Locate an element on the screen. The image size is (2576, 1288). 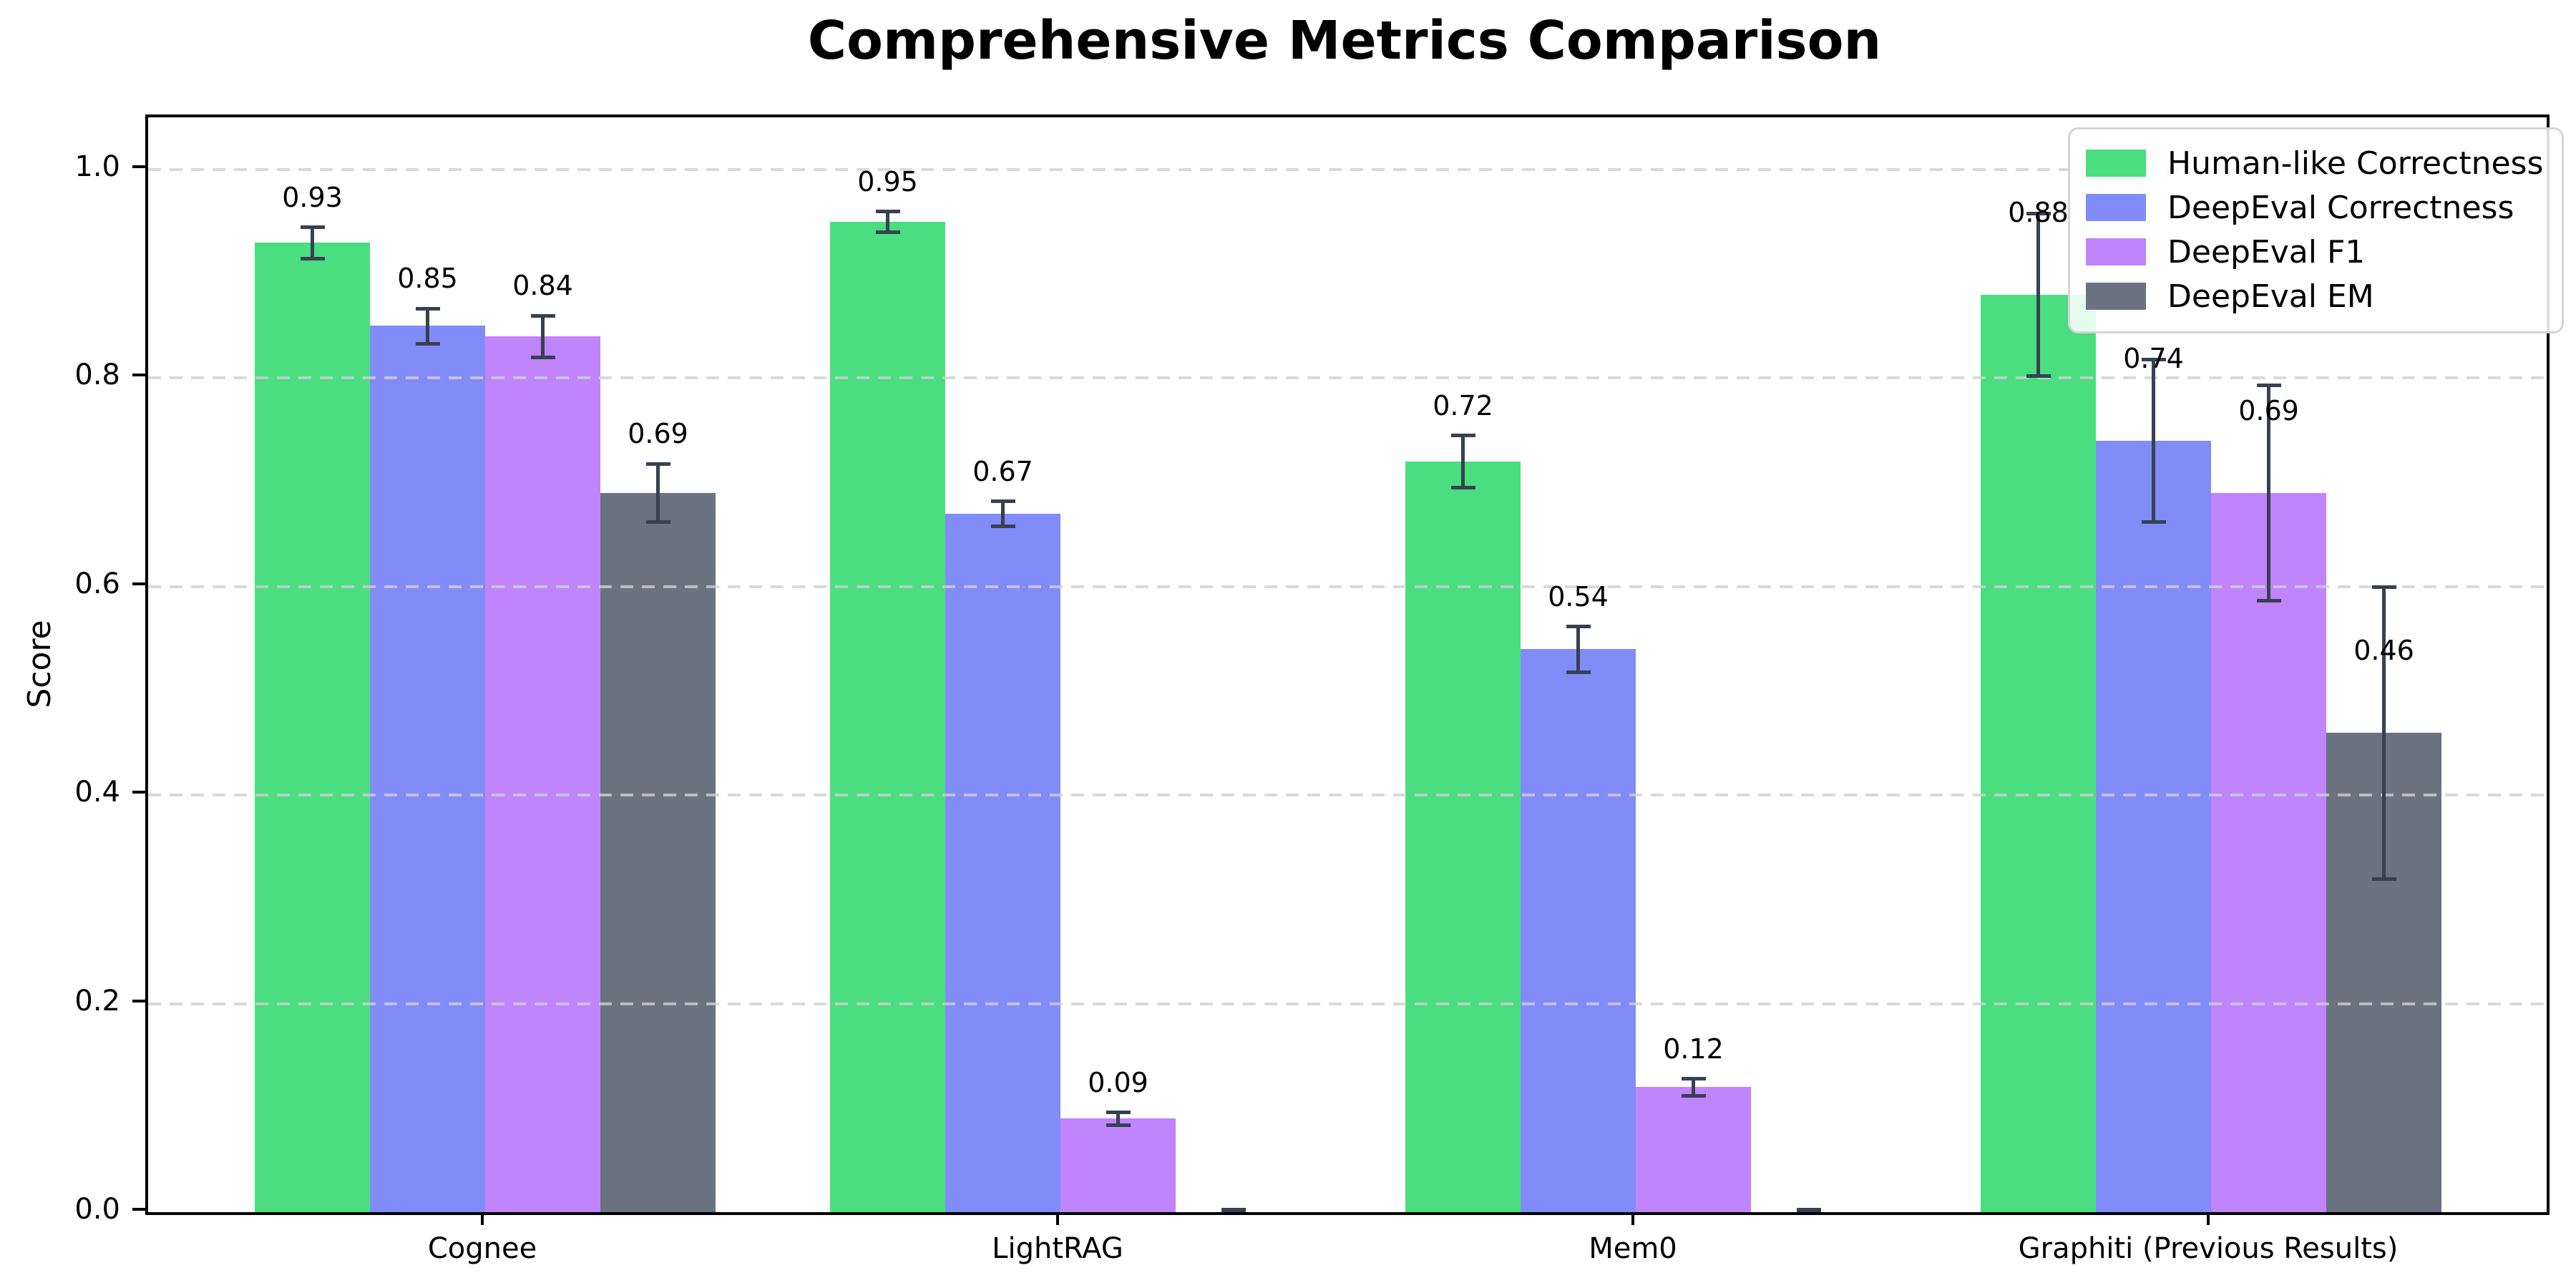
x-tick-label: LightRAG is located at coordinates (1057, 1248).